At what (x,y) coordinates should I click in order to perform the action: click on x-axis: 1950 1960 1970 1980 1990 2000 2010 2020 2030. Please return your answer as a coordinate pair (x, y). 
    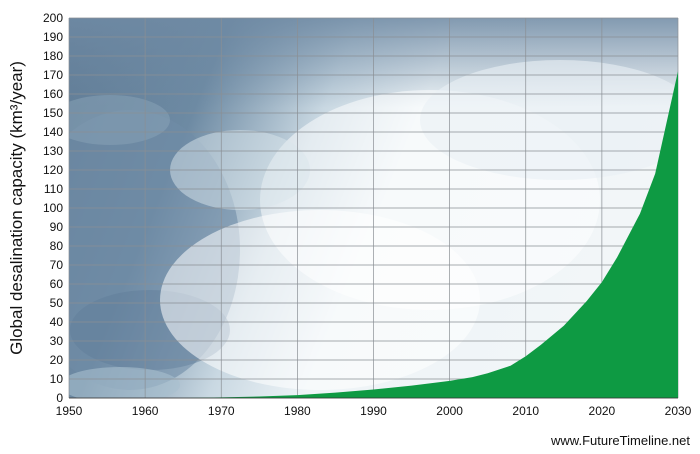
    Looking at the image, I should click on (374, 407).